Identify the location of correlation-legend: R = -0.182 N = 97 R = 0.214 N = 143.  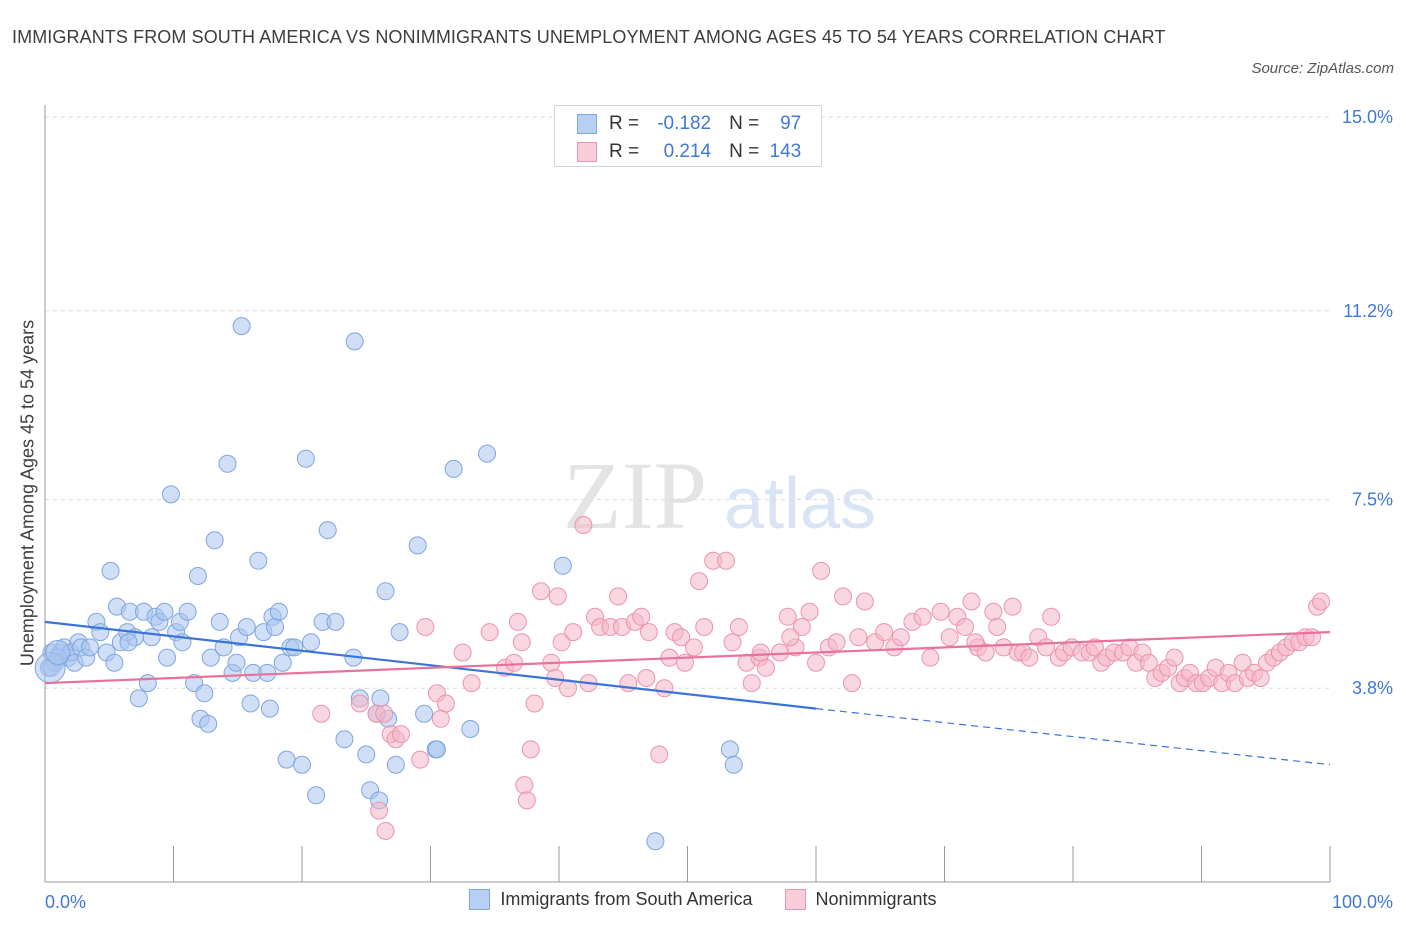
(688, 136).